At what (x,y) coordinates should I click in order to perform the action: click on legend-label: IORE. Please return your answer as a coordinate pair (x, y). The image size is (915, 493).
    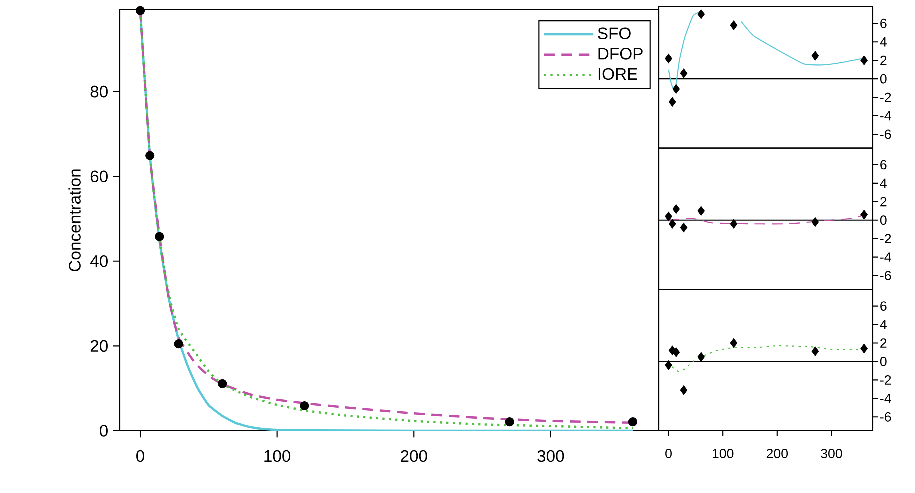
    Looking at the image, I should click on (618, 74).